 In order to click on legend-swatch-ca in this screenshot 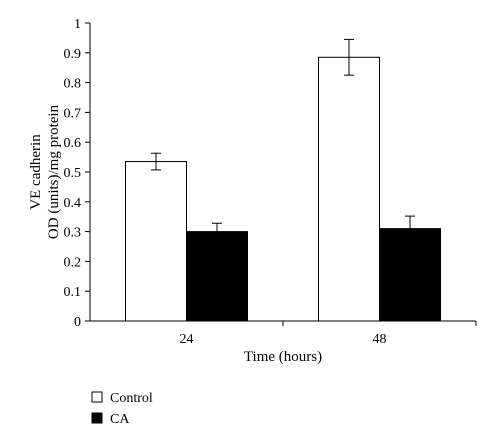, I will do `click(97, 418)`.